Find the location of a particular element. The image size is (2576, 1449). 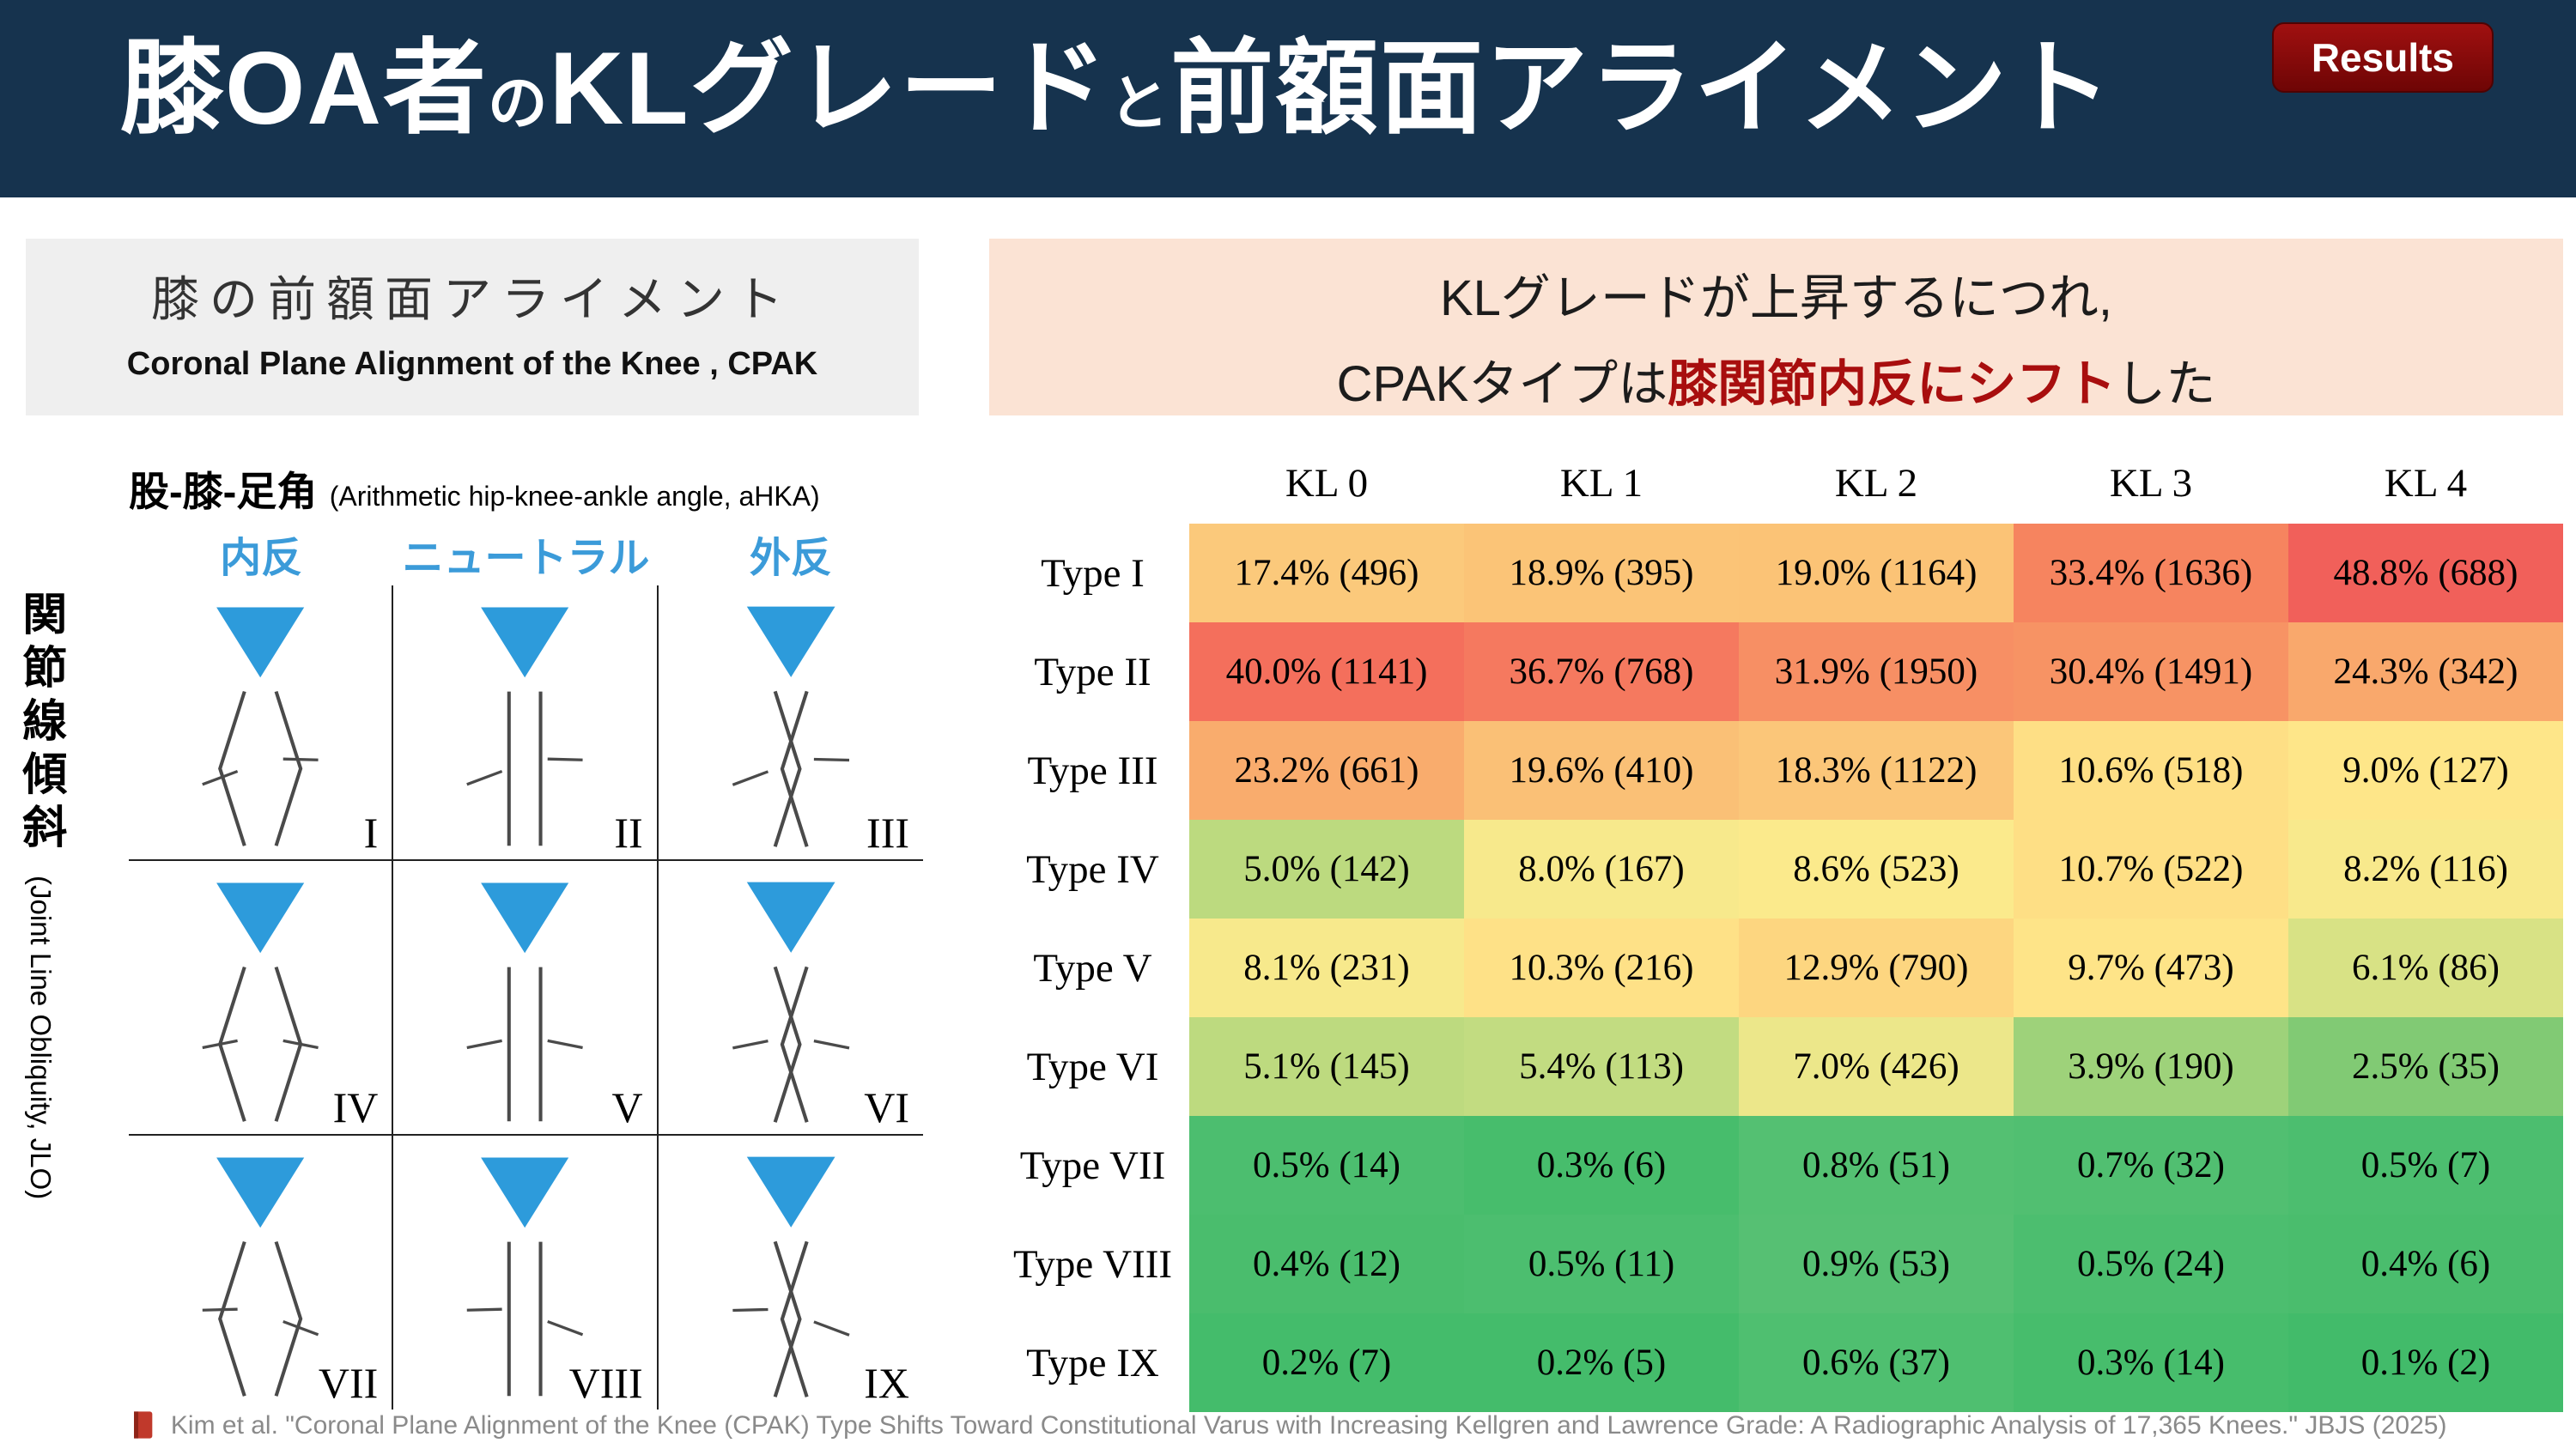

heatmap-cell: 5.1% (145) is located at coordinates (1327, 1066).